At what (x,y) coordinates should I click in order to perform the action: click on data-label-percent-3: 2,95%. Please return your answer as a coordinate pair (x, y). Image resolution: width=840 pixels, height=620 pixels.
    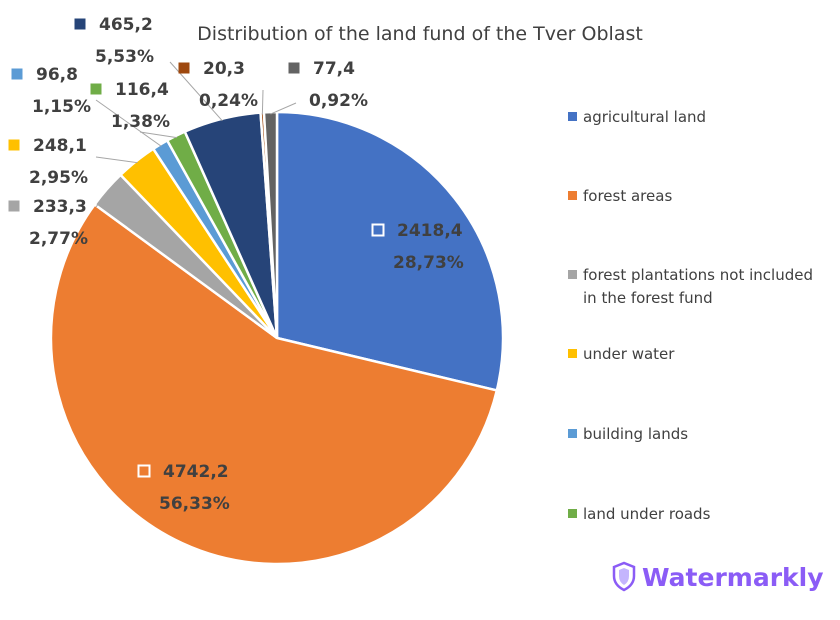
    Looking at the image, I should click on (58, 178).